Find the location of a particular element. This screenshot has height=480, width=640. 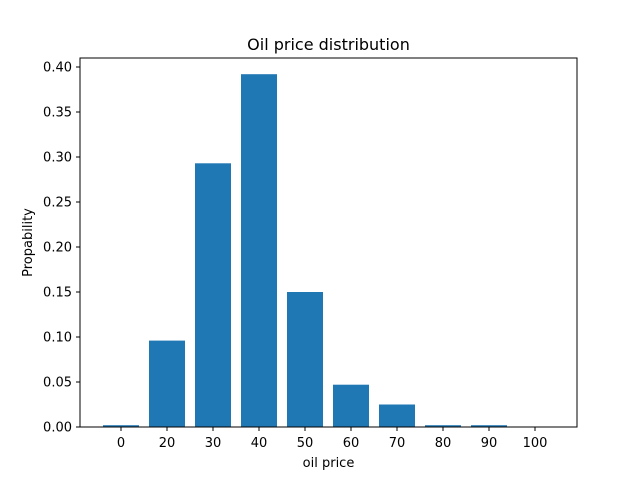

y-axis-ticks: 0.00 0.05 0.10 0.15 0.20 0.25 0.30 0.35 0.40 is located at coordinates (61, 248).